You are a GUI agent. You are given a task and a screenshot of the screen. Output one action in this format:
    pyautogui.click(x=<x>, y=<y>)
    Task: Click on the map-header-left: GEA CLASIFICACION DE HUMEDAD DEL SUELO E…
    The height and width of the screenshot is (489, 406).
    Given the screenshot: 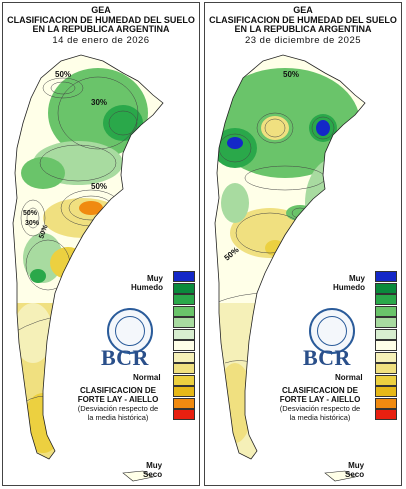 What is the action you would take?
    pyautogui.click(x=101, y=25)
    